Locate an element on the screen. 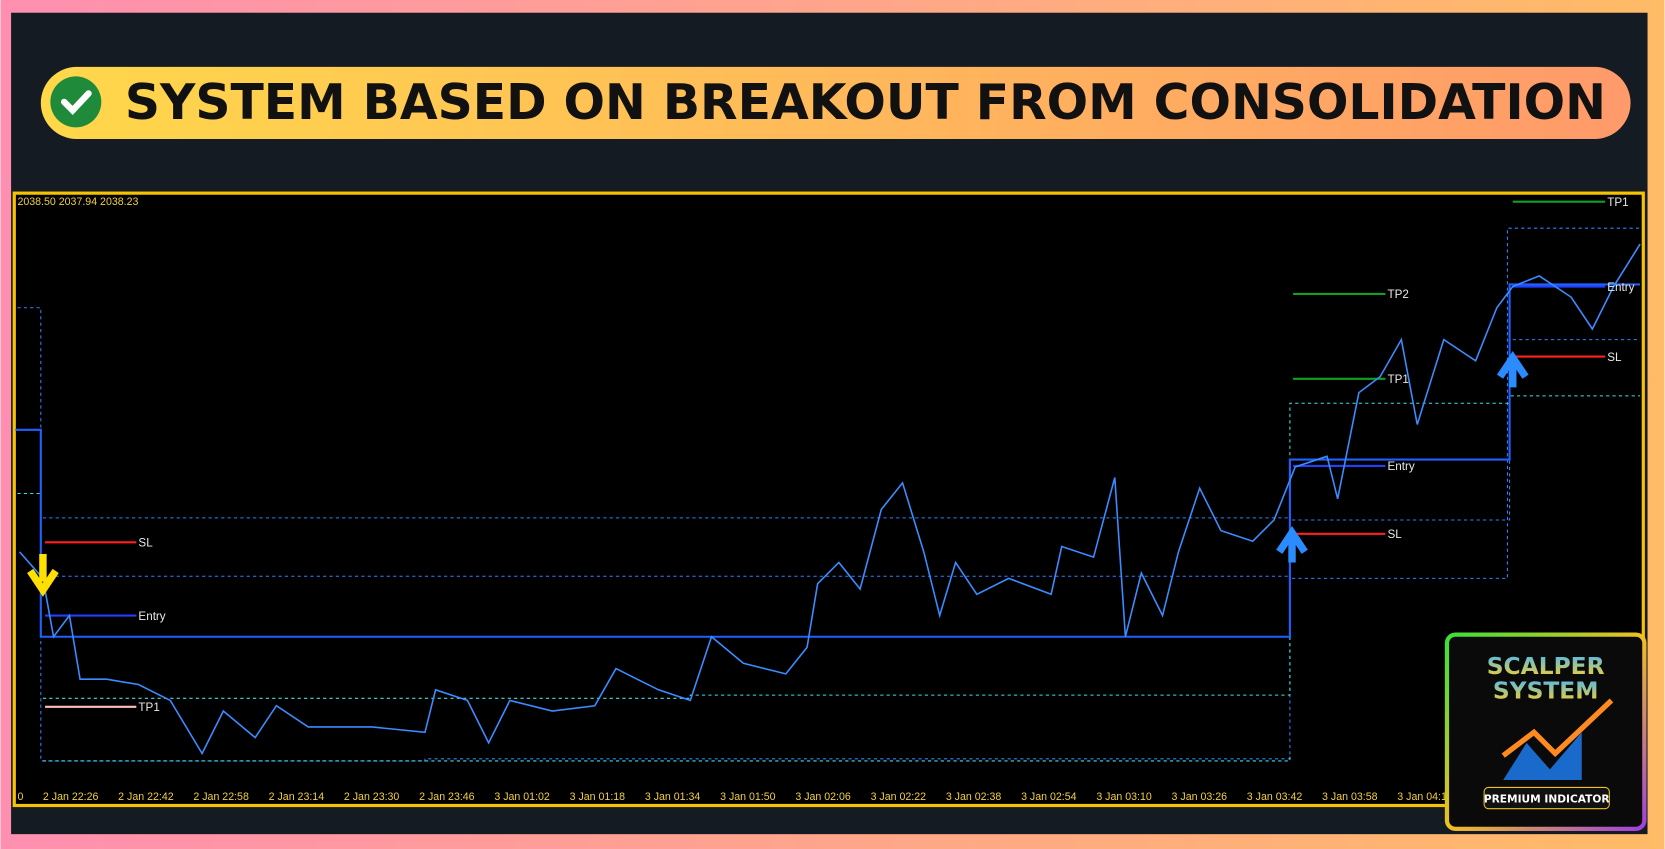 This screenshot has height=849, width=1665. title-pill is located at coordinates (835, 103).